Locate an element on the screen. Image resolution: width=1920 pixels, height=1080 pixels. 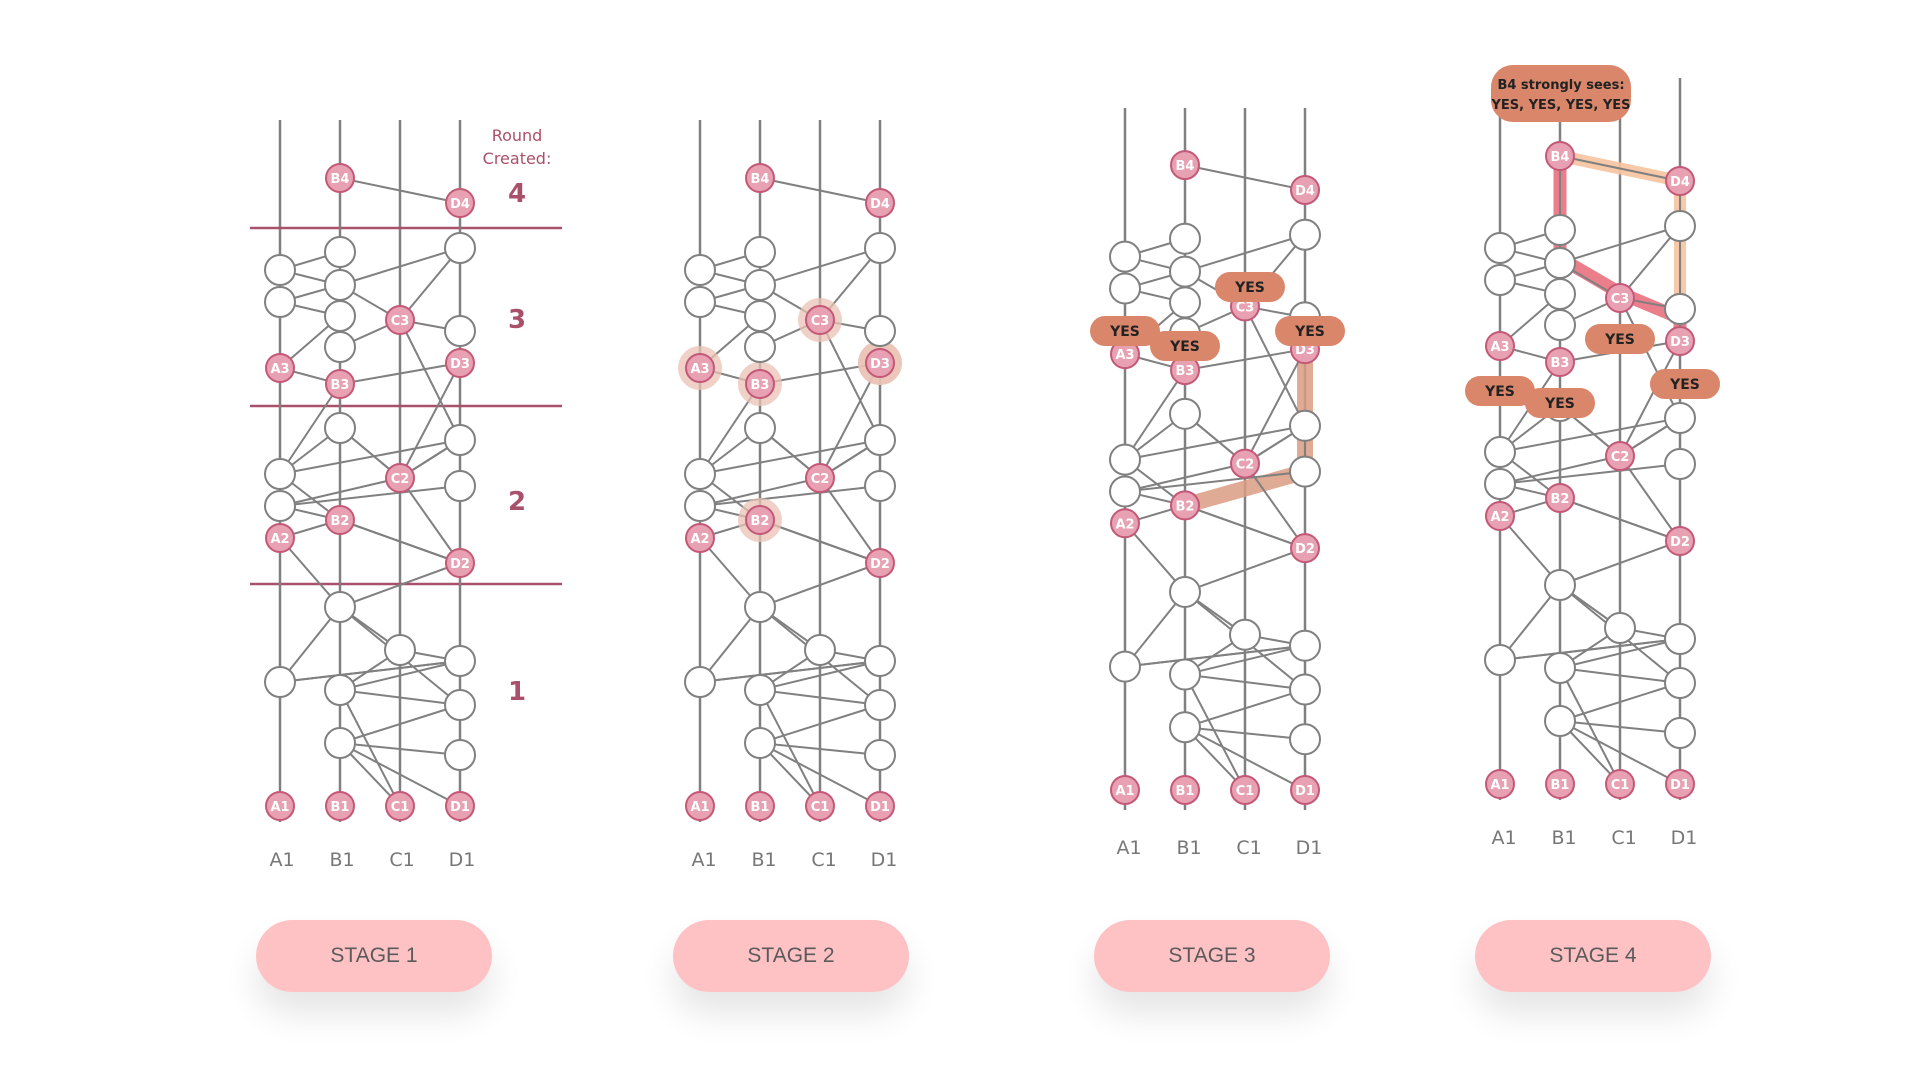
witness-event-d4 is located at coordinates (1680, 181).